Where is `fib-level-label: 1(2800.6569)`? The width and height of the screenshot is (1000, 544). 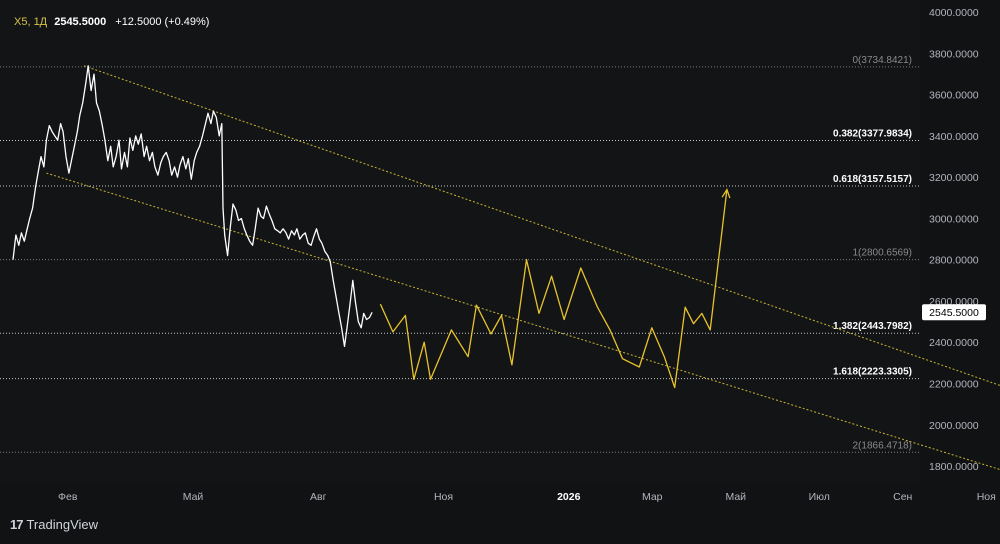
fib-level-label: 1(2800.6569) is located at coordinates (883, 253).